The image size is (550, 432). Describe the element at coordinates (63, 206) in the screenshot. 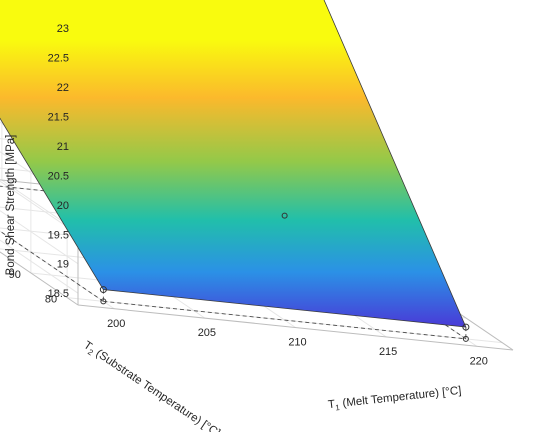

I see `z-tick-label: 20` at that location.